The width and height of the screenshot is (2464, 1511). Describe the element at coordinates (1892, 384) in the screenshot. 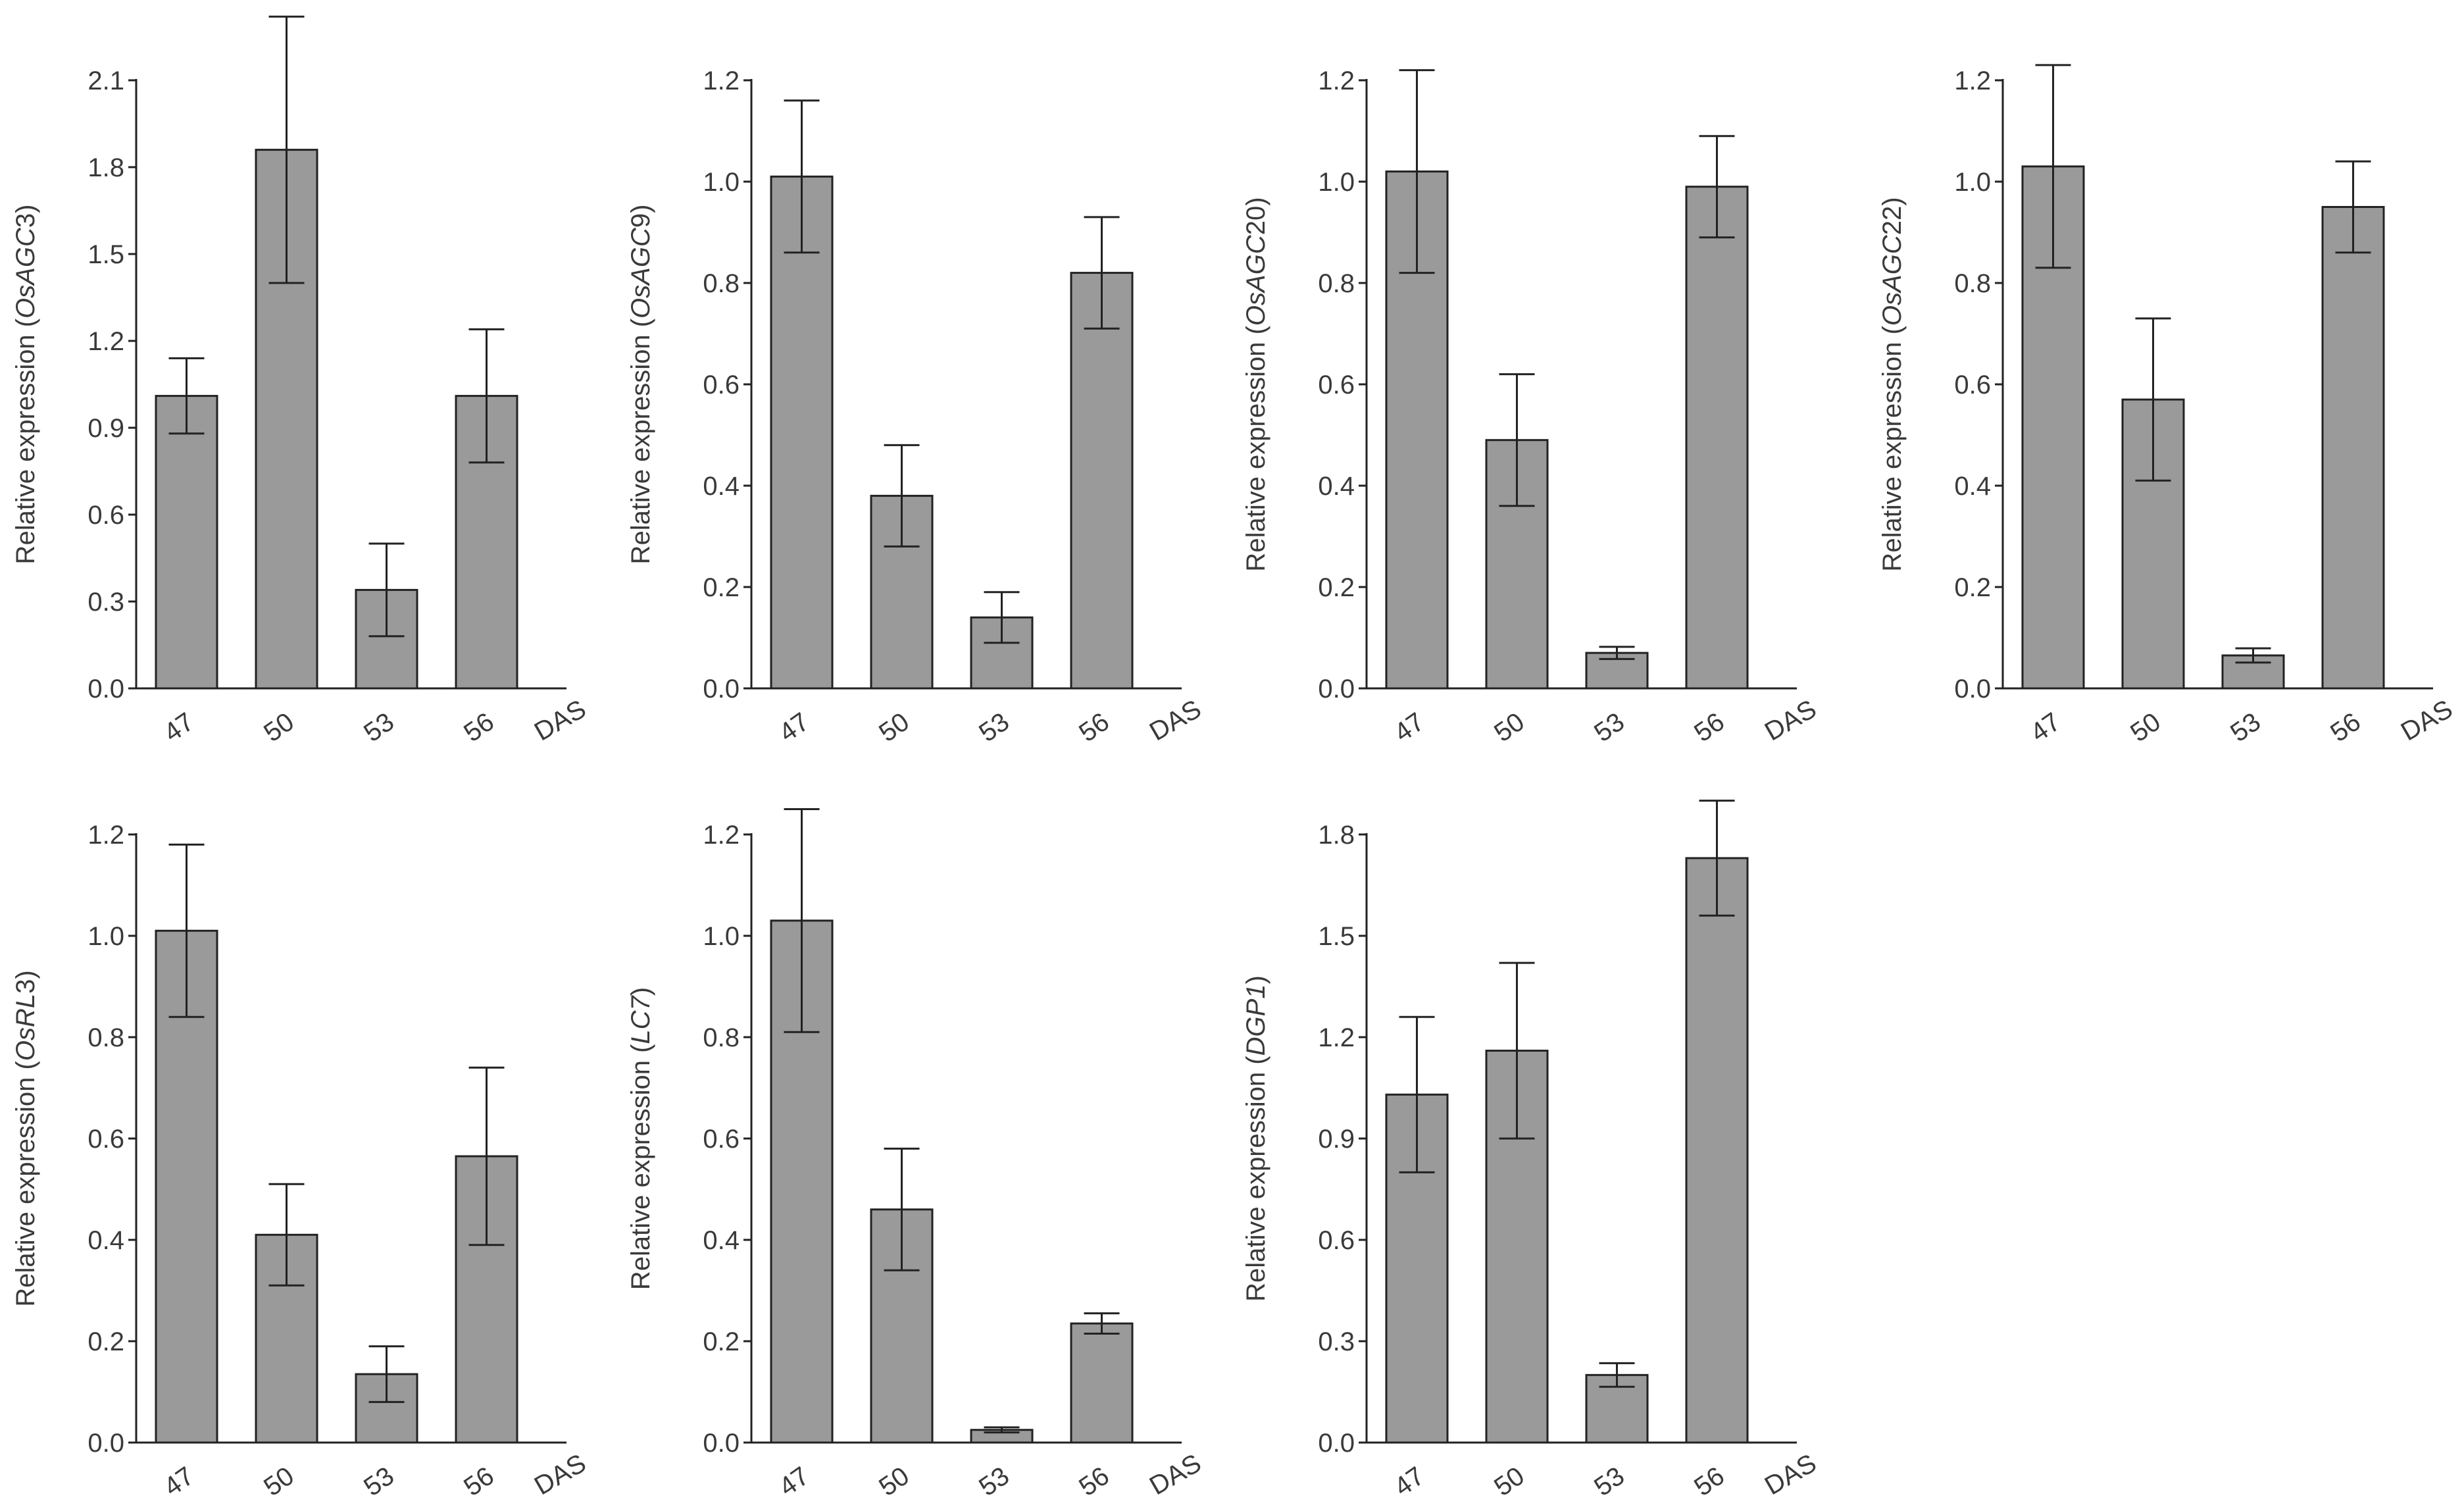

I see `y-axis-title: Relative expression (OsAGC22)` at that location.